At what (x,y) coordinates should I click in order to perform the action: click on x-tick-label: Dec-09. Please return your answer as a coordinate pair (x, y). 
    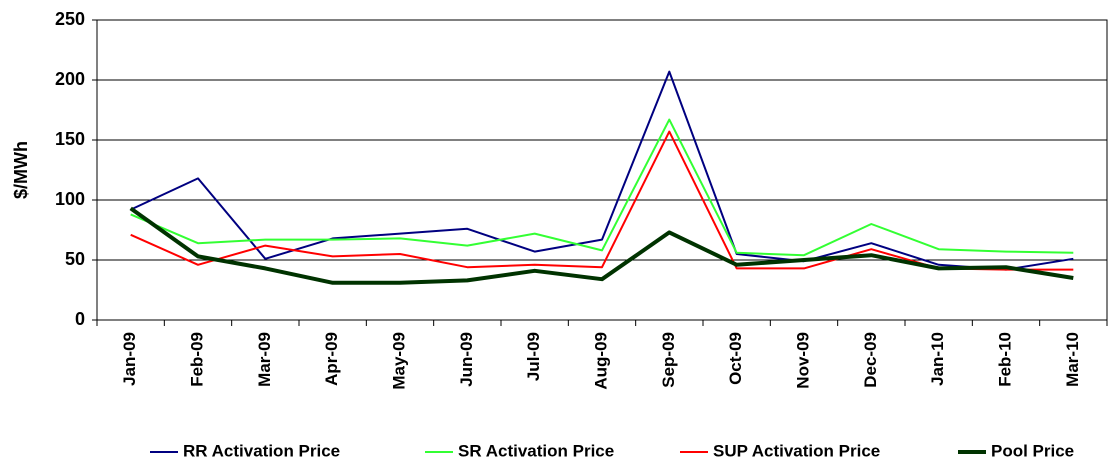
    Looking at the image, I should click on (870, 360).